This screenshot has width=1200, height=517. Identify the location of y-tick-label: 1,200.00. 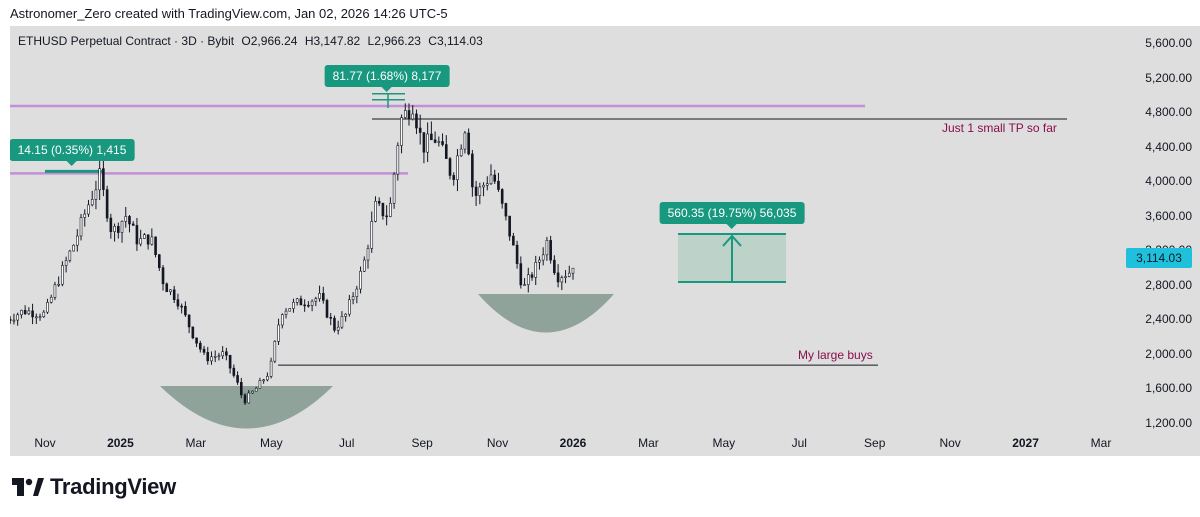
(1168, 423).